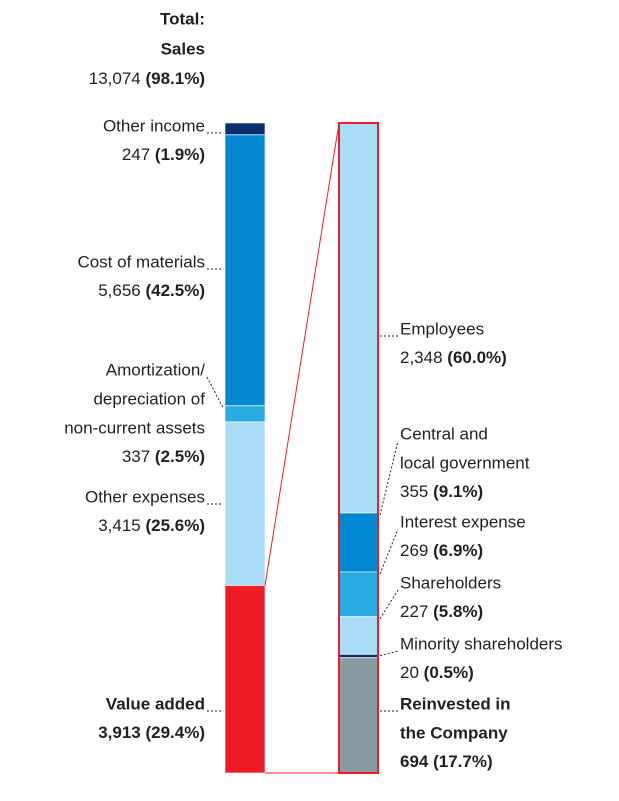  What do you see at coordinates (134, 427) in the screenshot?
I see `segment-name: non-current assets` at bounding box center [134, 427].